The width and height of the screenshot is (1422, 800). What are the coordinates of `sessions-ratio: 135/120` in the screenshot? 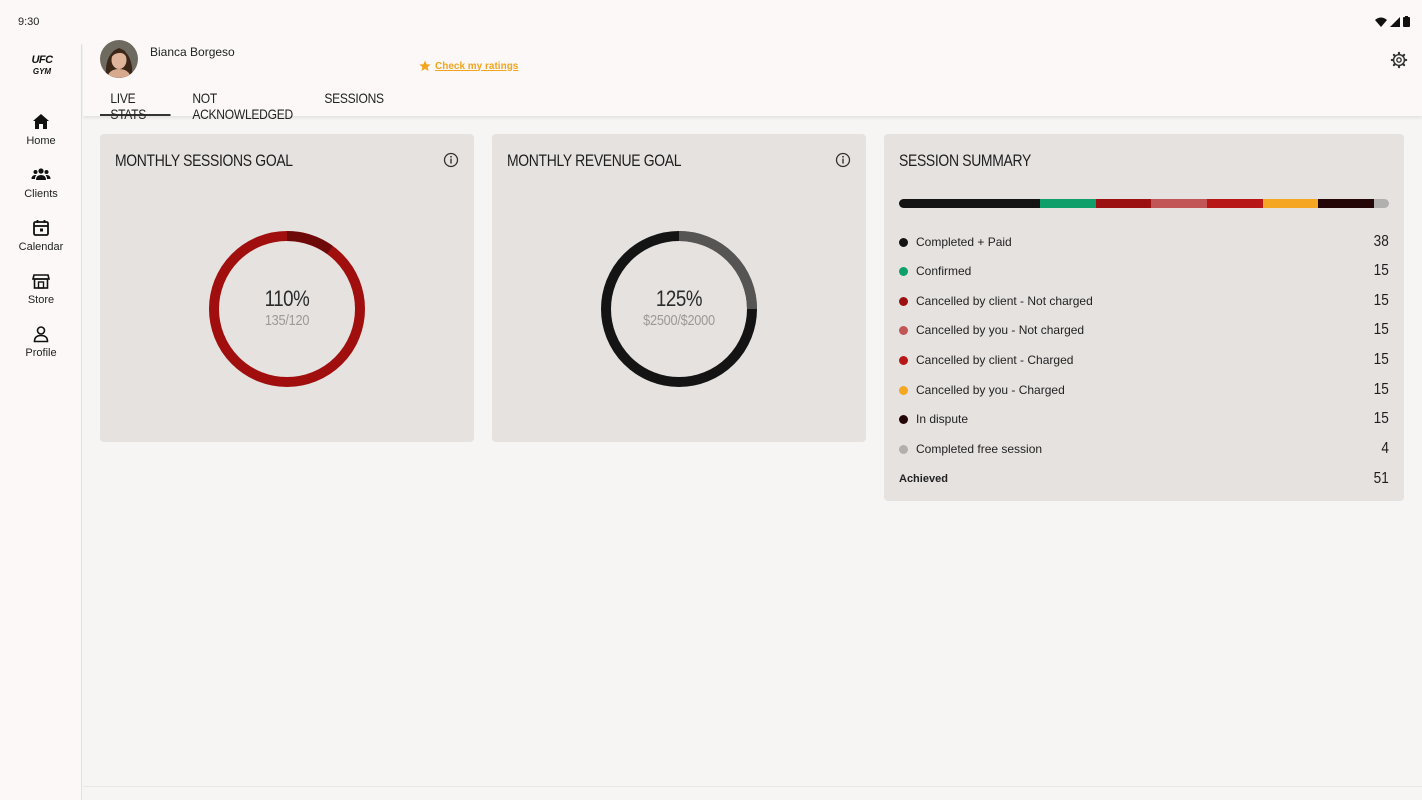 It's located at (287, 320).